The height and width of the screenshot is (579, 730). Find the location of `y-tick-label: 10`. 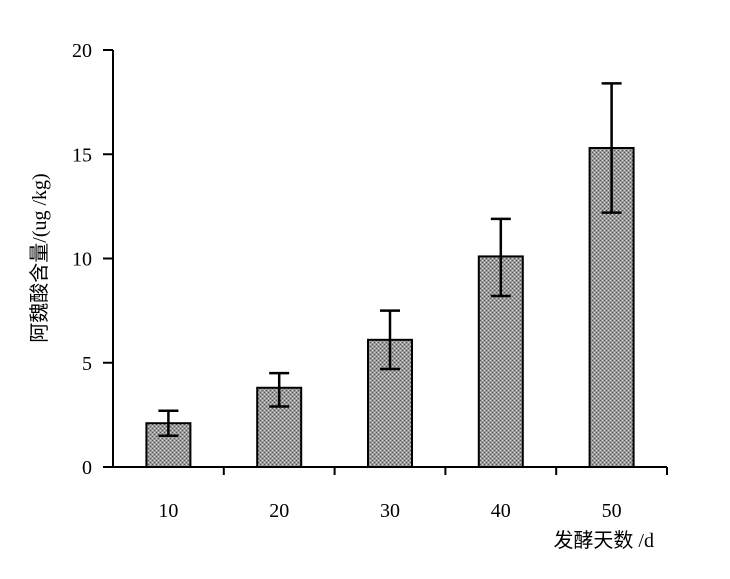

y-tick-label: 10 is located at coordinates (82, 260).